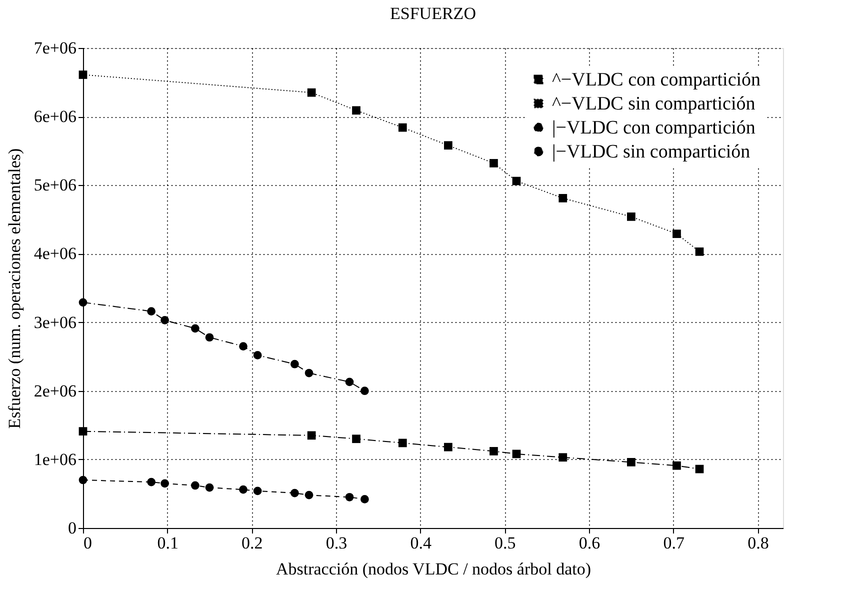  Describe the element at coordinates (55, 254) in the screenshot. I see `y-tick-label: 4e+06` at that location.